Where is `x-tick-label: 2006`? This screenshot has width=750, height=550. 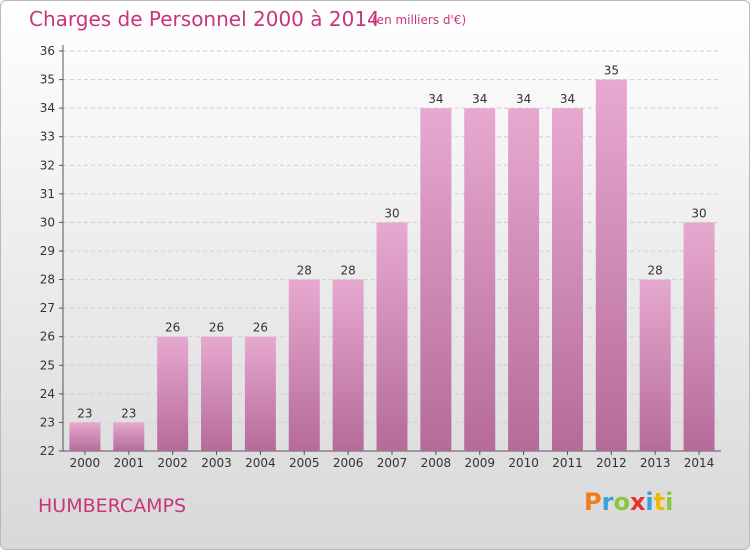 x-tick-label: 2006 is located at coordinates (348, 463).